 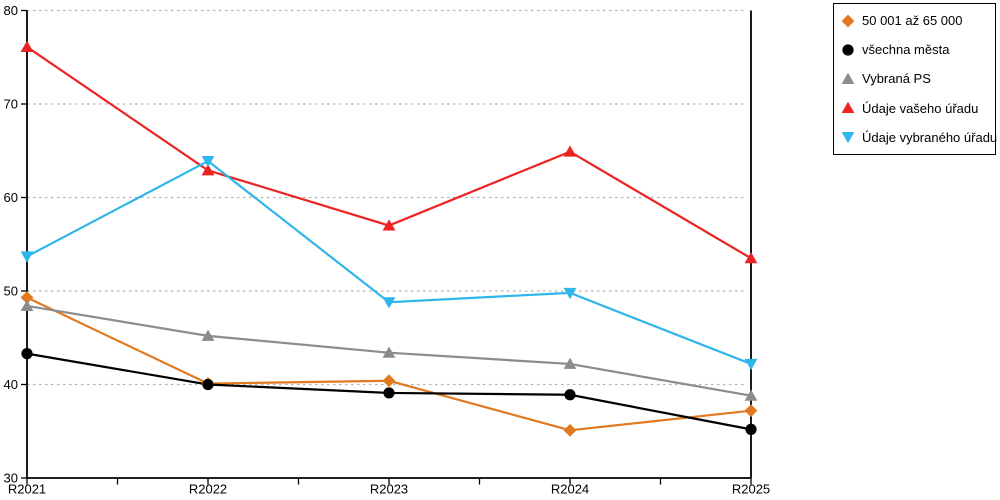 I want to click on y-axis-tick-label: 80, so click(x=11, y=10).